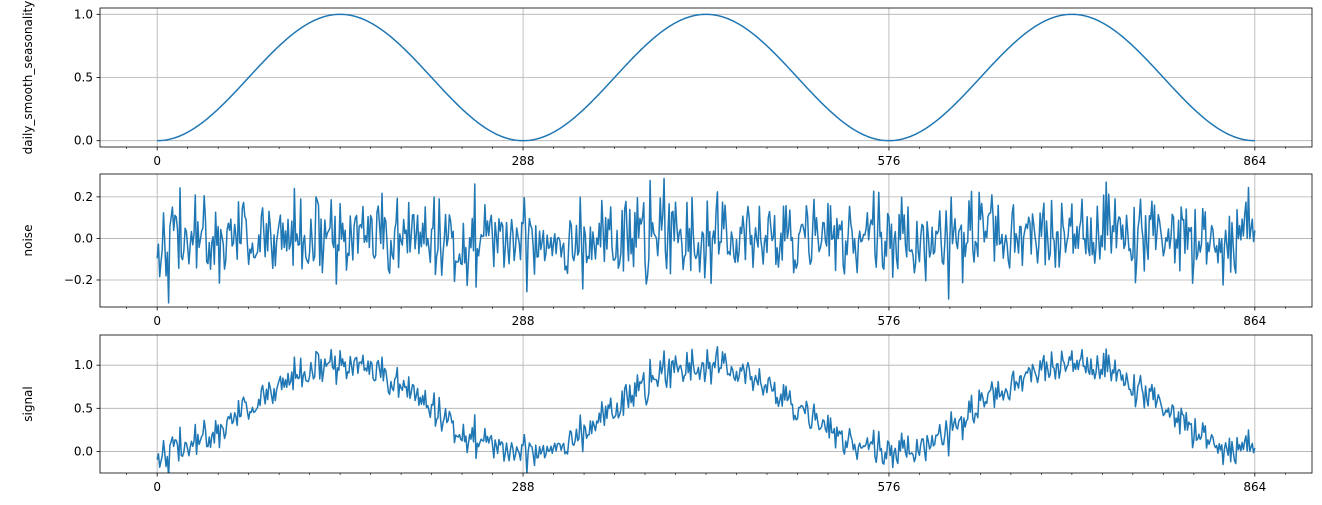 Image resolution: width=1322 pixels, height=505 pixels. I want to click on y-axis-label: noise, so click(28, 241).